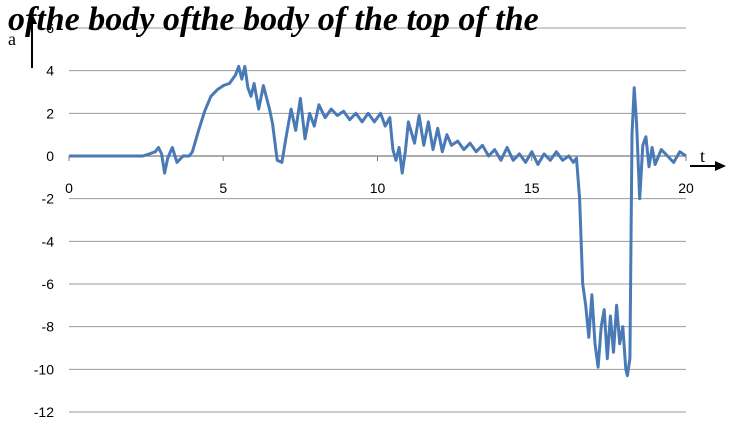 The image size is (729, 441). What do you see at coordinates (50, 28) in the screenshot?
I see `y-tick-label: 6` at bounding box center [50, 28].